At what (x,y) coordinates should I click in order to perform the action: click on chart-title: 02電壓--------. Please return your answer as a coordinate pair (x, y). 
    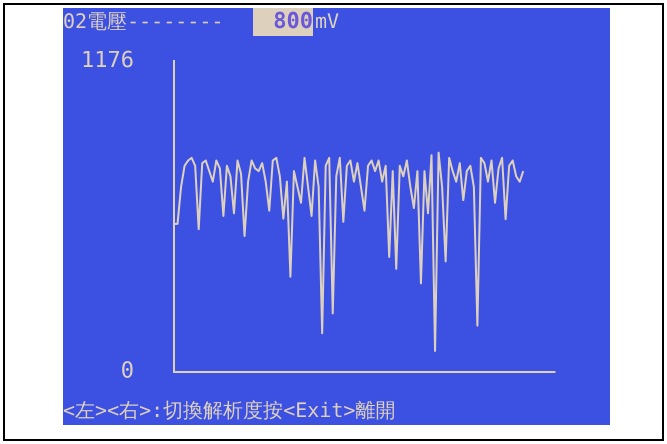
    Looking at the image, I should click on (143, 21).